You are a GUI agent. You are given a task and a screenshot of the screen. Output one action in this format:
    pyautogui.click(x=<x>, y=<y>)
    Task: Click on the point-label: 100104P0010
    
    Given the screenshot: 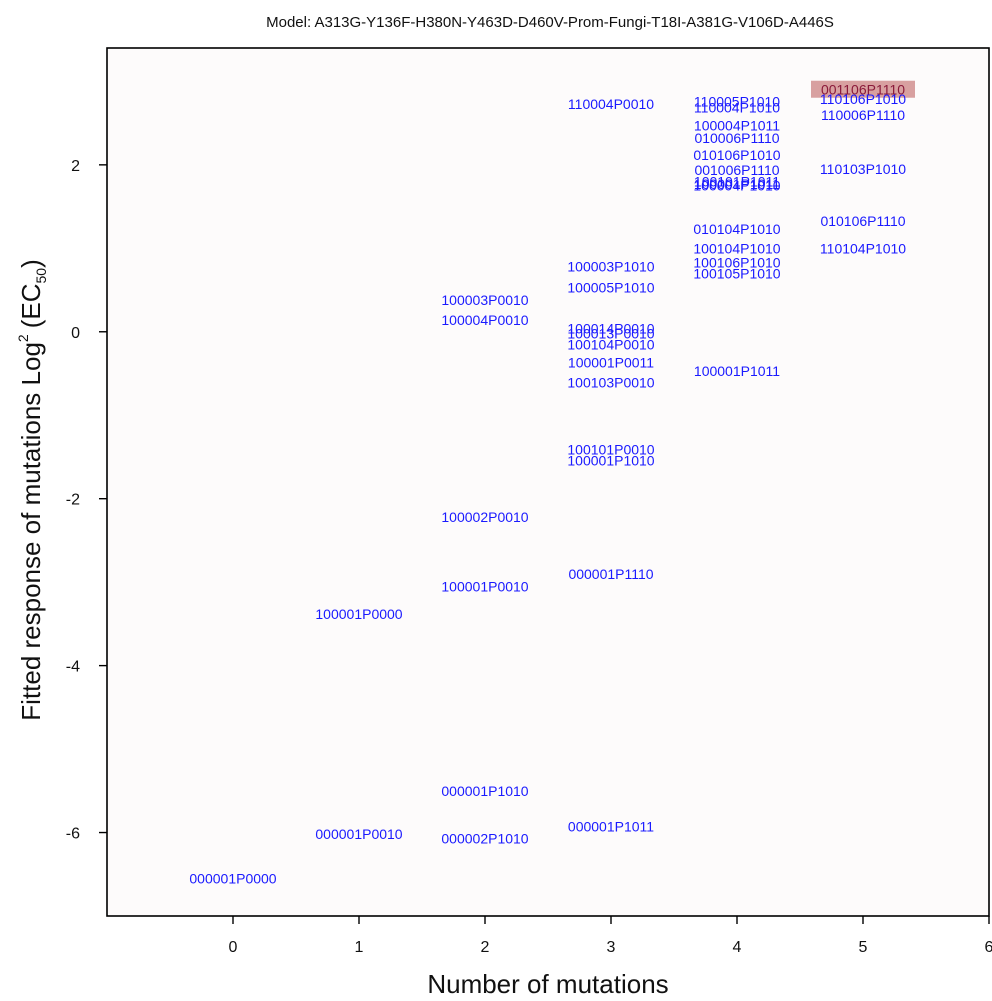 What is the action you would take?
    pyautogui.click(x=610, y=344)
    